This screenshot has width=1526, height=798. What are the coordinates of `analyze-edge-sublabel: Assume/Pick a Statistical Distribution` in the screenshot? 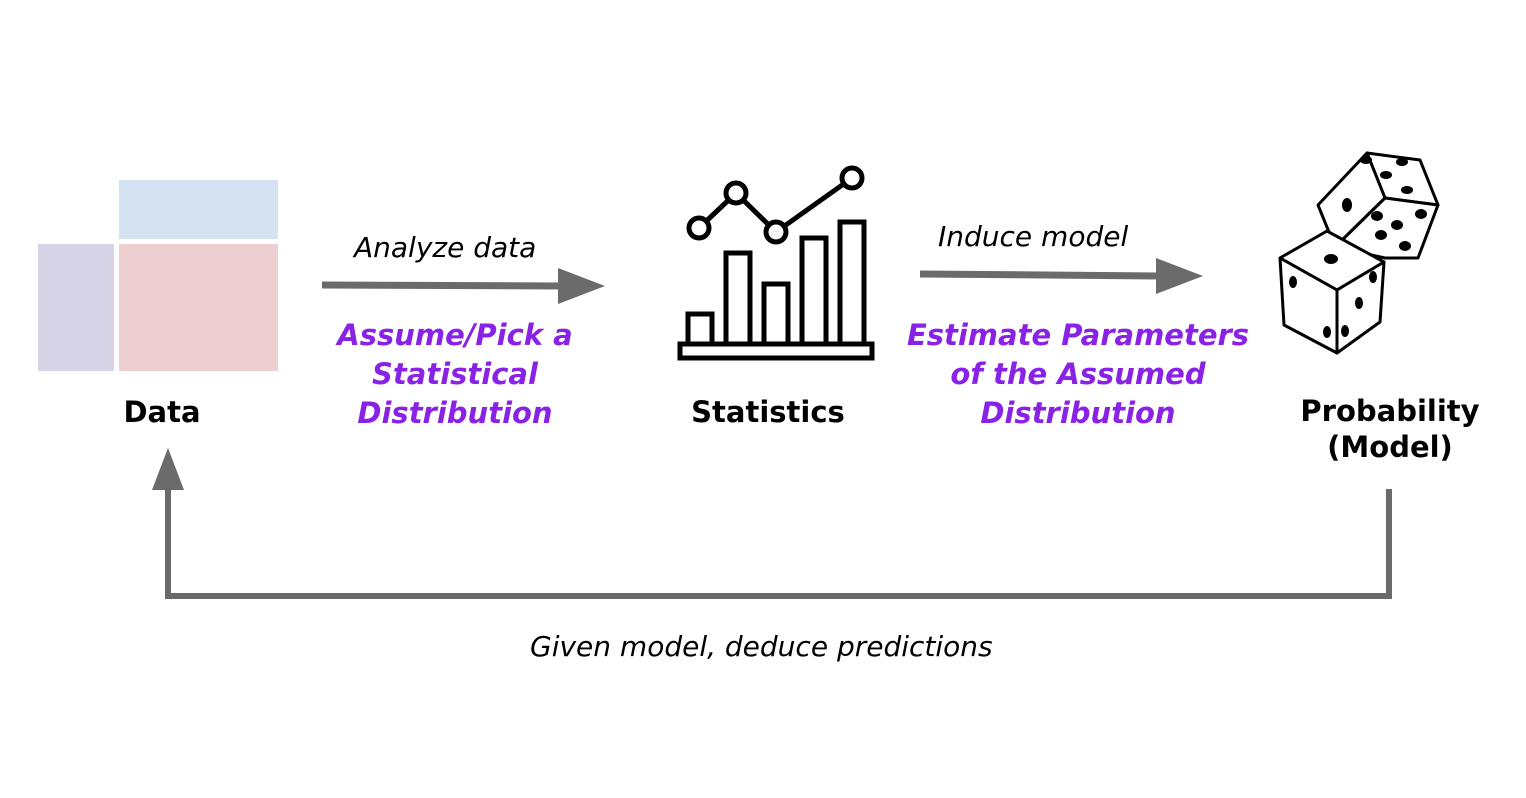 It's located at (455, 374).